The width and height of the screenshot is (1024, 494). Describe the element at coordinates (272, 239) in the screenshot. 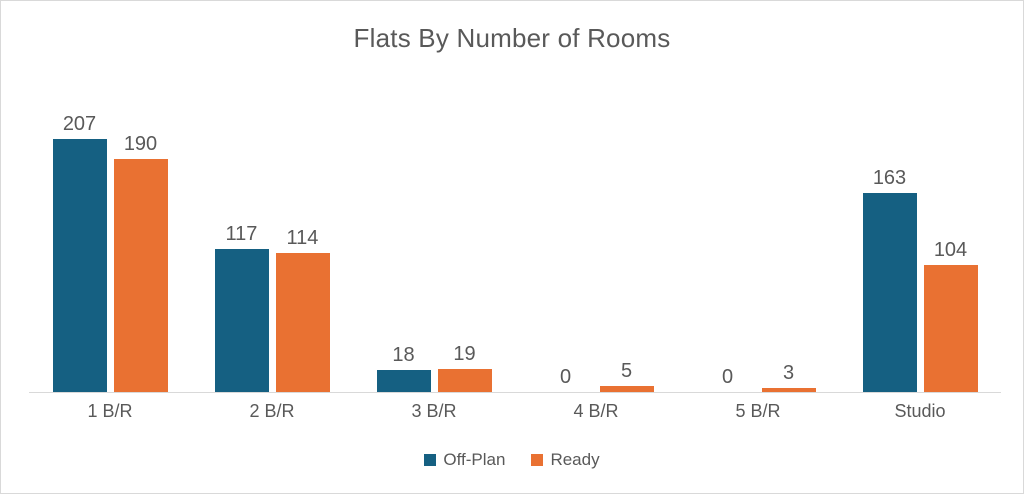

I see `bar-group-2-b-r: 117 114` at that location.